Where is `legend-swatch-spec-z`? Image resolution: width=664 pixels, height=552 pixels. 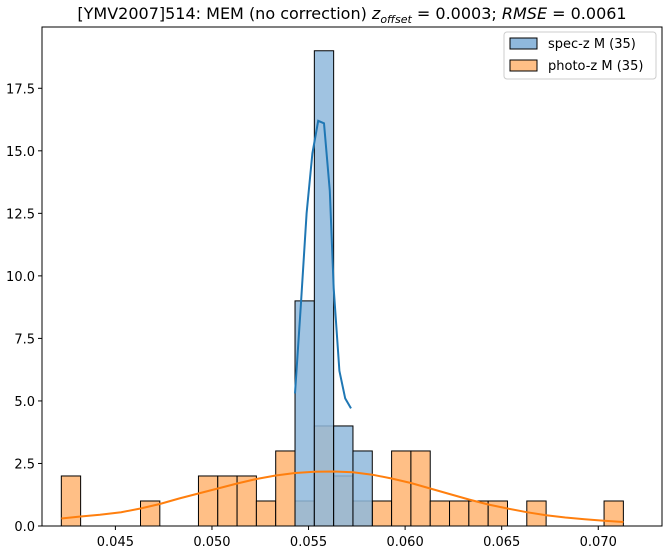 legend-swatch-spec-z is located at coordinates (523, 43).